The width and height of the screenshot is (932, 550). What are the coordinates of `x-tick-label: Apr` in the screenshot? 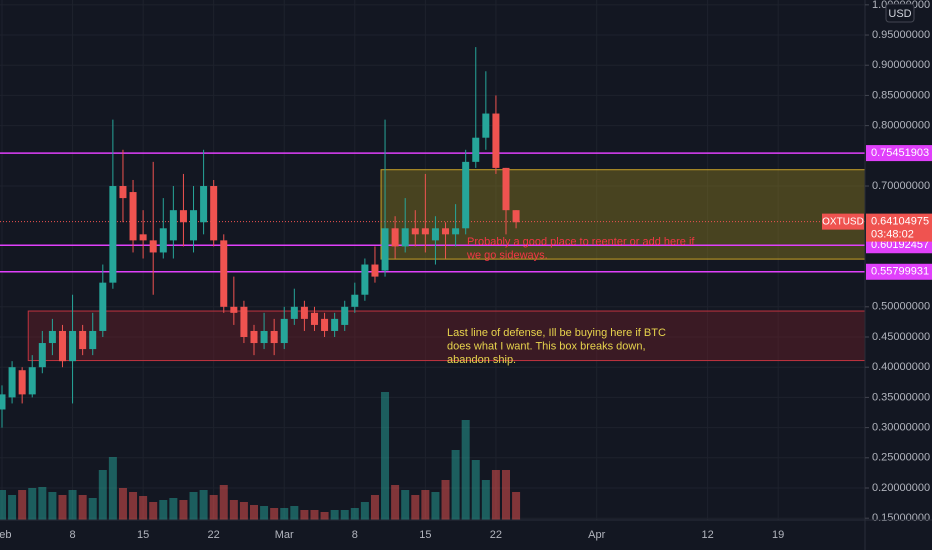 It's located at (596, 535).